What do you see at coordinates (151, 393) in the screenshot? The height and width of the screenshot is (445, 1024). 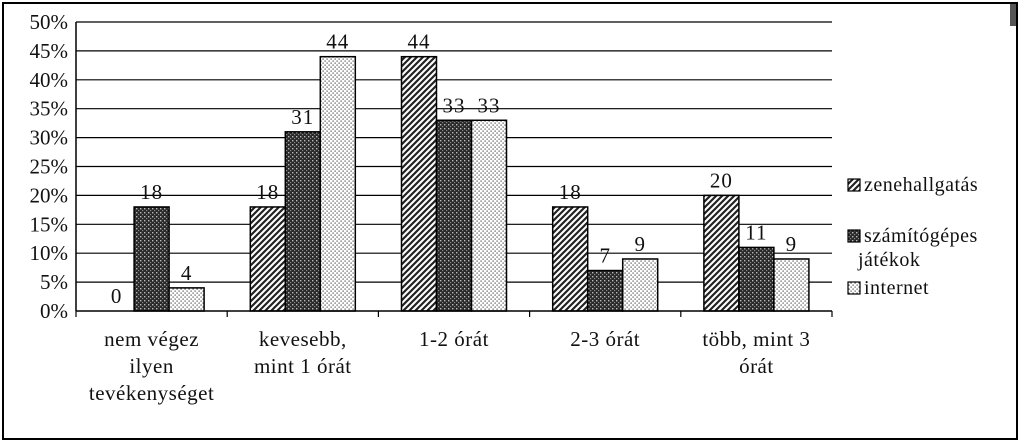 I see `x-tick-label: tevékenységet` at bounding box center [151, 393].